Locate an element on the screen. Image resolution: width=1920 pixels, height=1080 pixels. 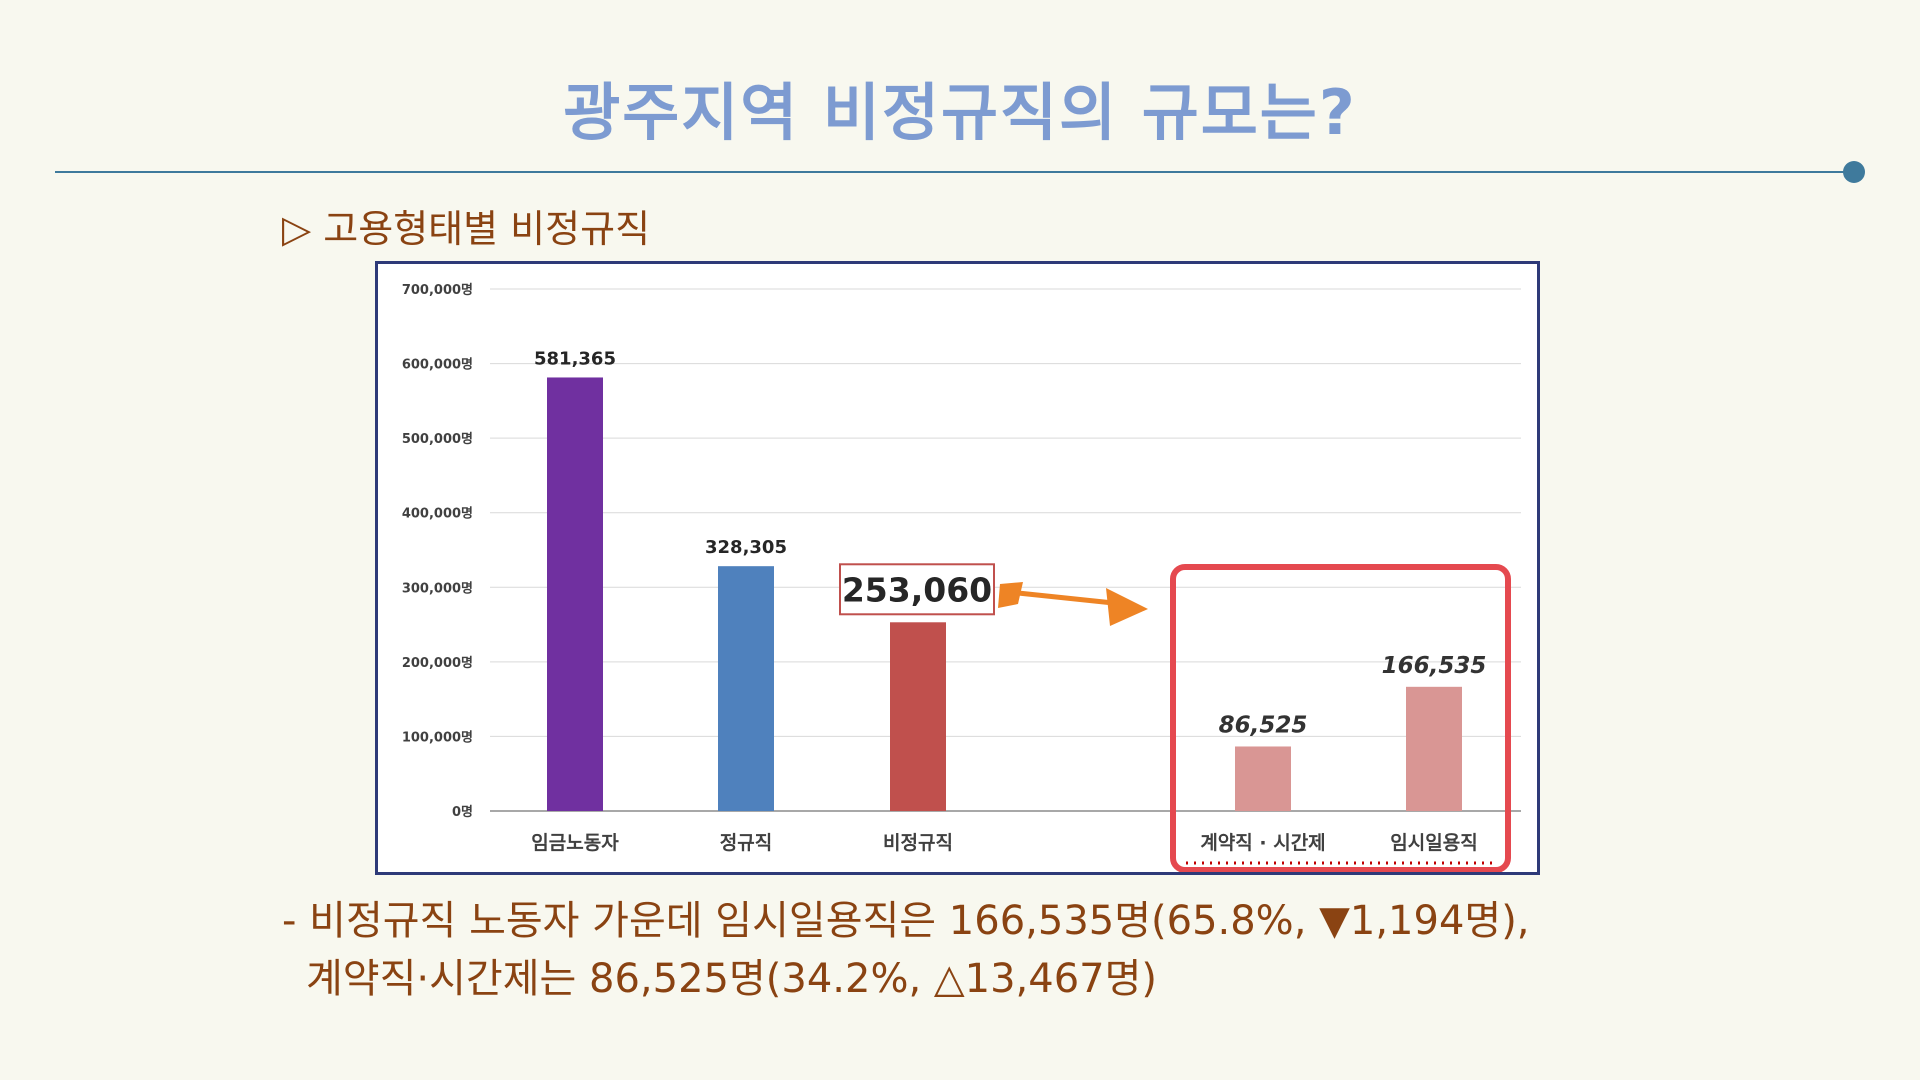
value-label-box is located at coordinates (917, 589).